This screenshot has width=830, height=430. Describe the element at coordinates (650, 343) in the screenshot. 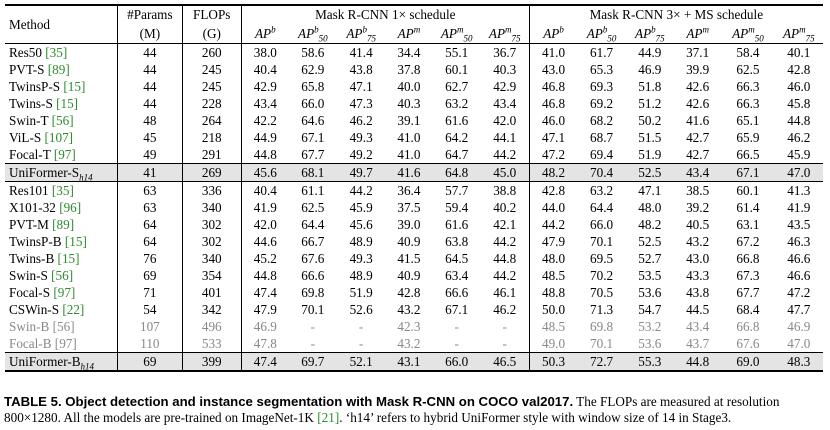

I see `value-cell: 53.6` at that location.